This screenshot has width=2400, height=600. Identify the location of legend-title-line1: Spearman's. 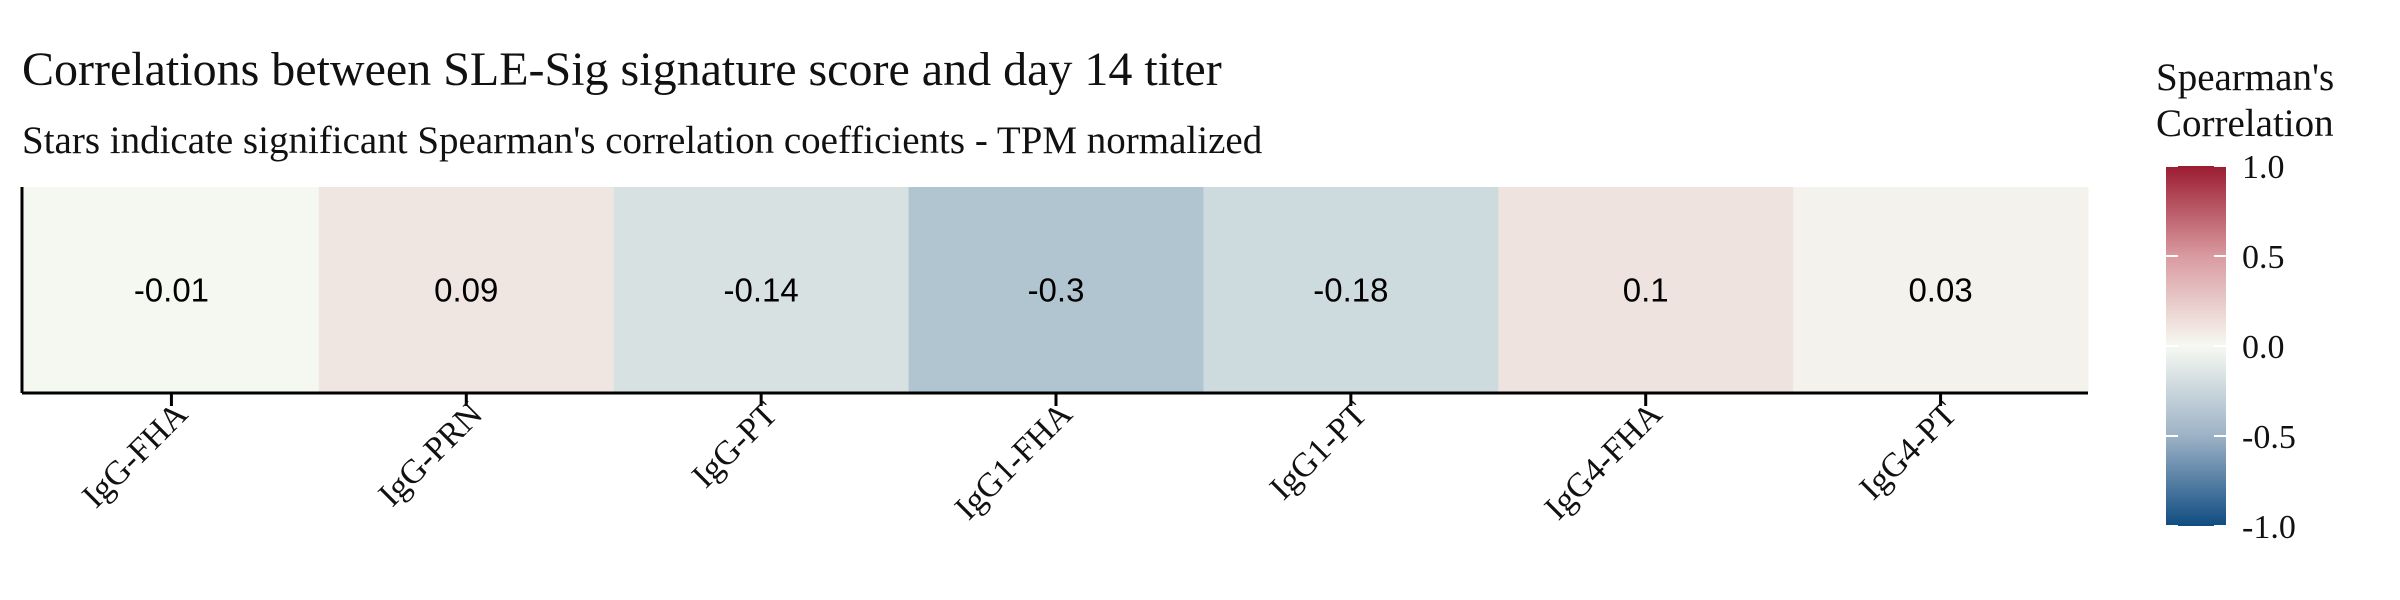
(2245, 77).